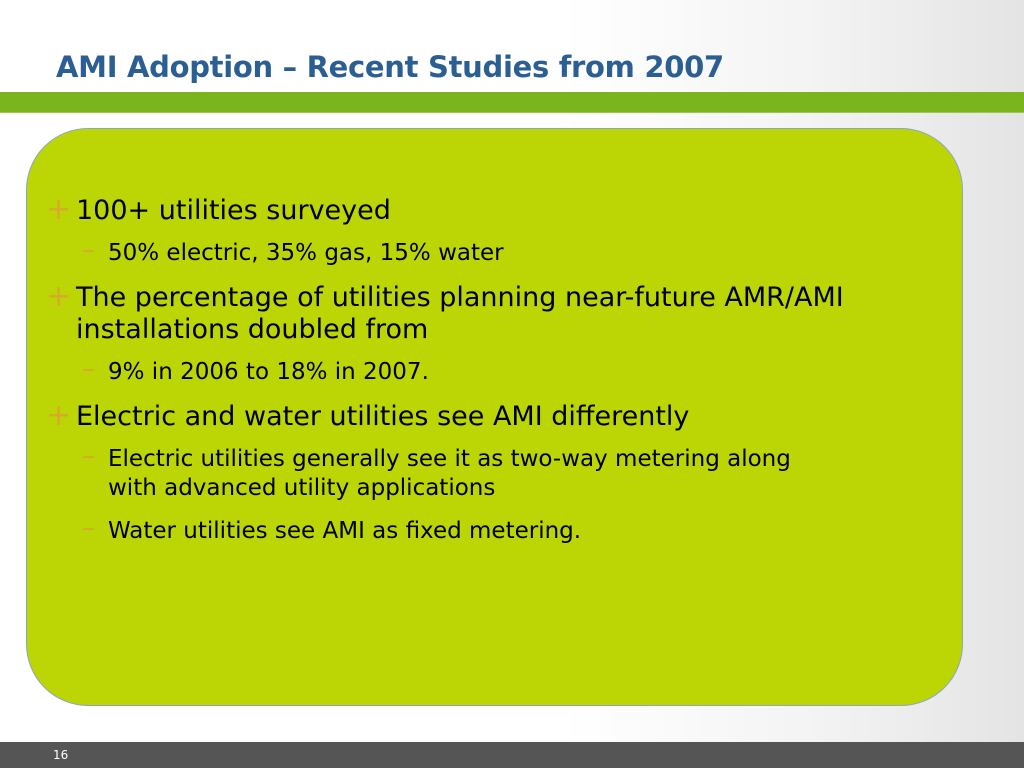 This screenshot has width=1024, height=768. I want to click on sub-bullet-text: 50% electric, 35% gas, 15% water, so click(306, 253).